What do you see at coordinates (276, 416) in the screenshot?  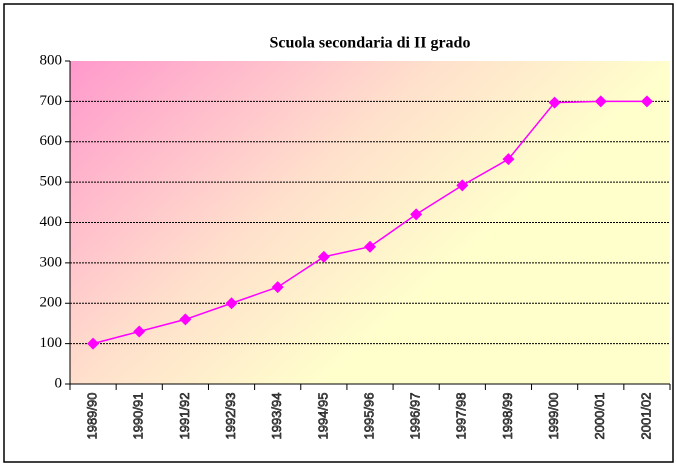 I see `x-tick-label: 1993/94` at bounding box center [276, 416].